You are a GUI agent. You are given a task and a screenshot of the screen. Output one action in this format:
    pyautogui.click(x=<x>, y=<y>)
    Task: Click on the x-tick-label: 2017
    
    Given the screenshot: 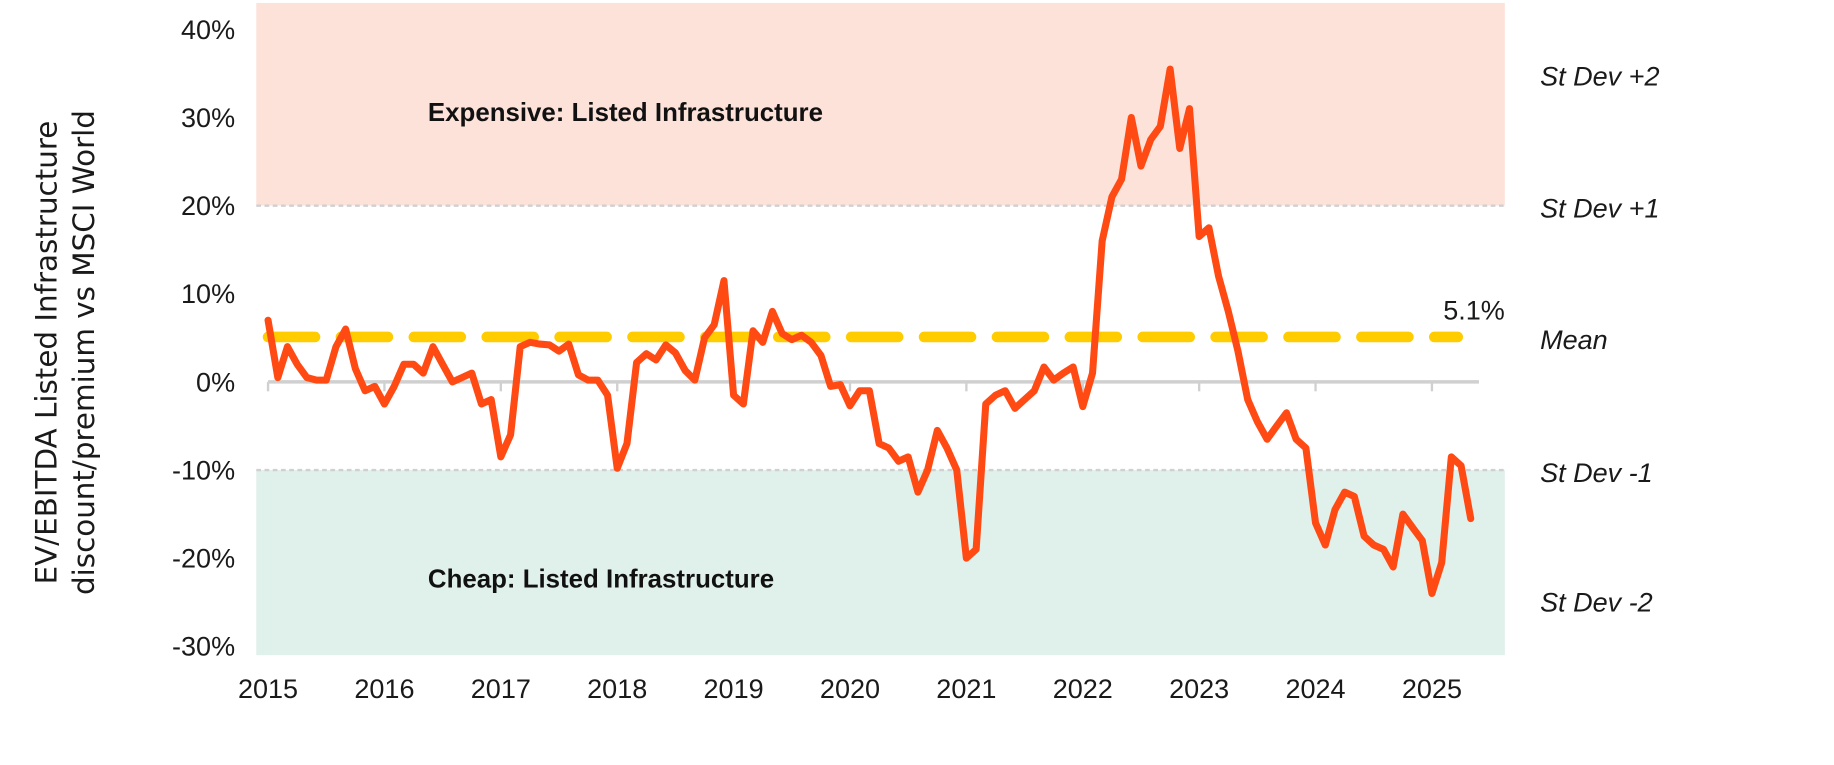 What is the action you would take?
    pyautogui.click(x=501, y=689)
    